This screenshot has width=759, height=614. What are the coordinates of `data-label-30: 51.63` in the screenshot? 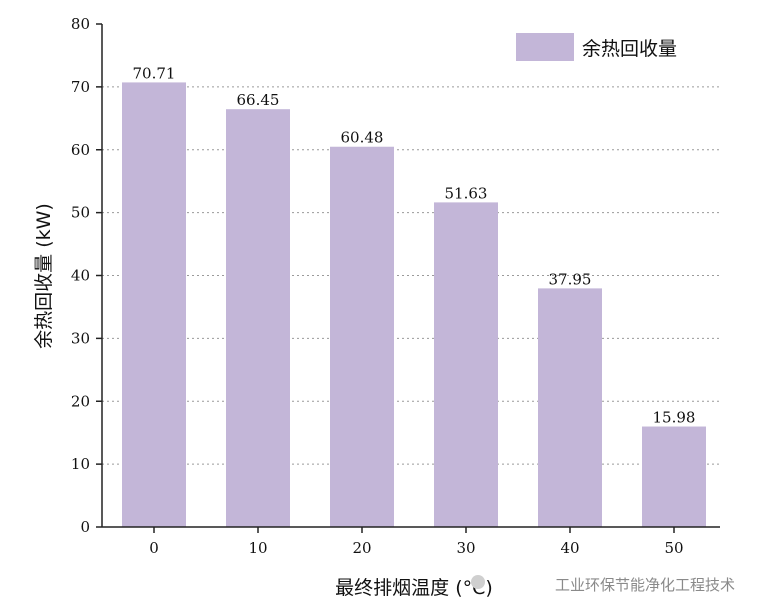 It's located at (466, 193).